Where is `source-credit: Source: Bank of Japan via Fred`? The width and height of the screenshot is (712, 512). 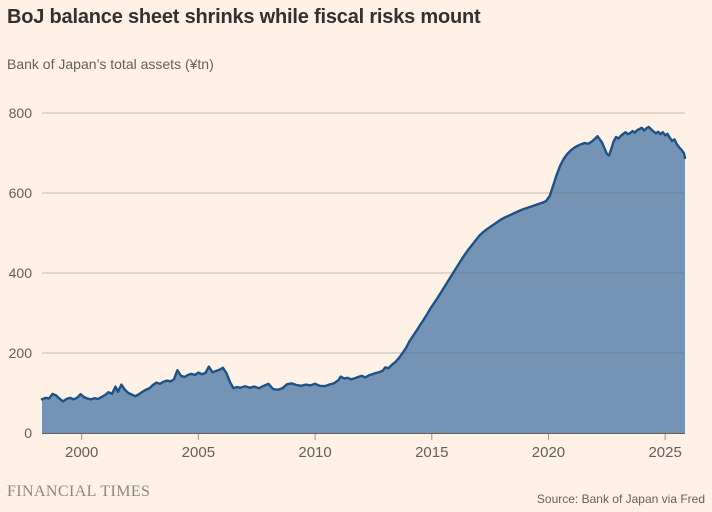 source-credit: Source: Bank of Japan via Fred is located at coordinates (620, 499).